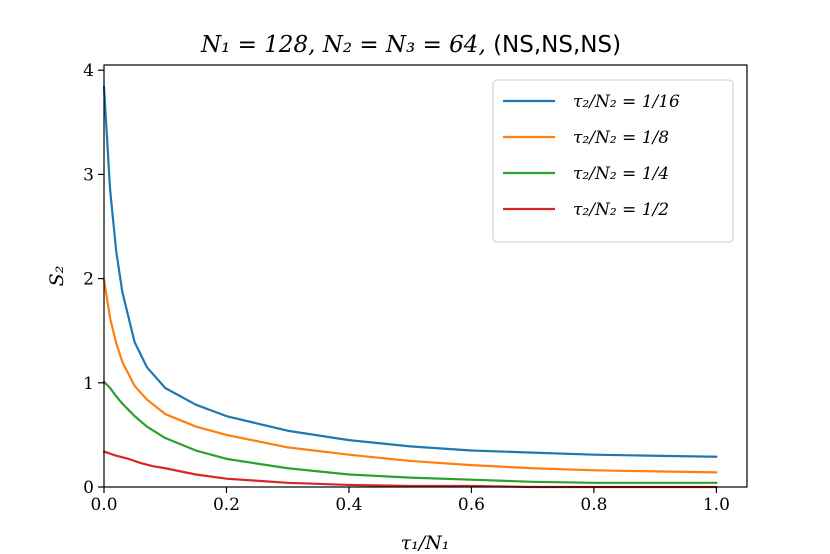  Describe the element at coordinates (557, 45) in the screenshot. I see `chart-title-text: (NS,NS,NS)` at that location.